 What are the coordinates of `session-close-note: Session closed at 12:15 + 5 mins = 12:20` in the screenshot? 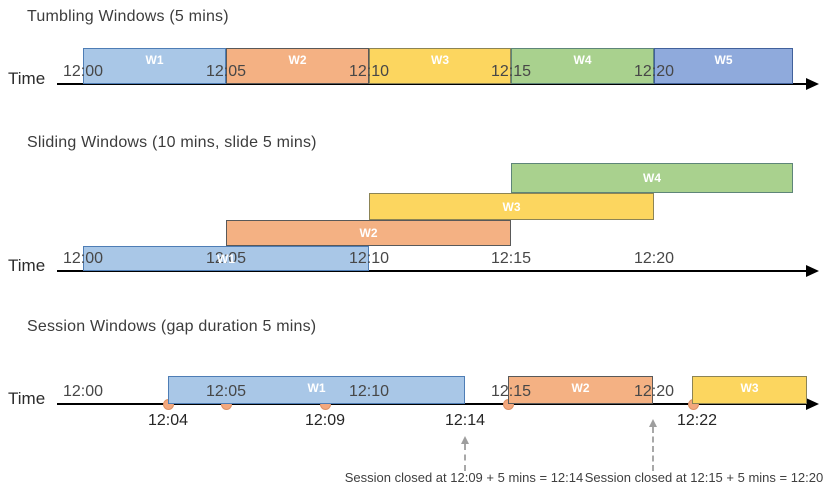 It's located at (704, 477).